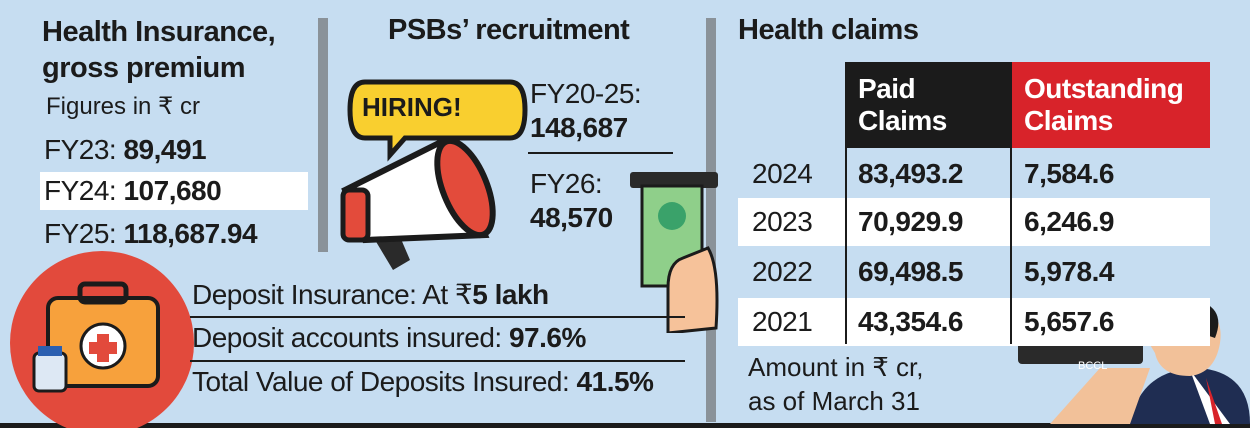  I want to click on year-cell: 2022, so click(782, 271).